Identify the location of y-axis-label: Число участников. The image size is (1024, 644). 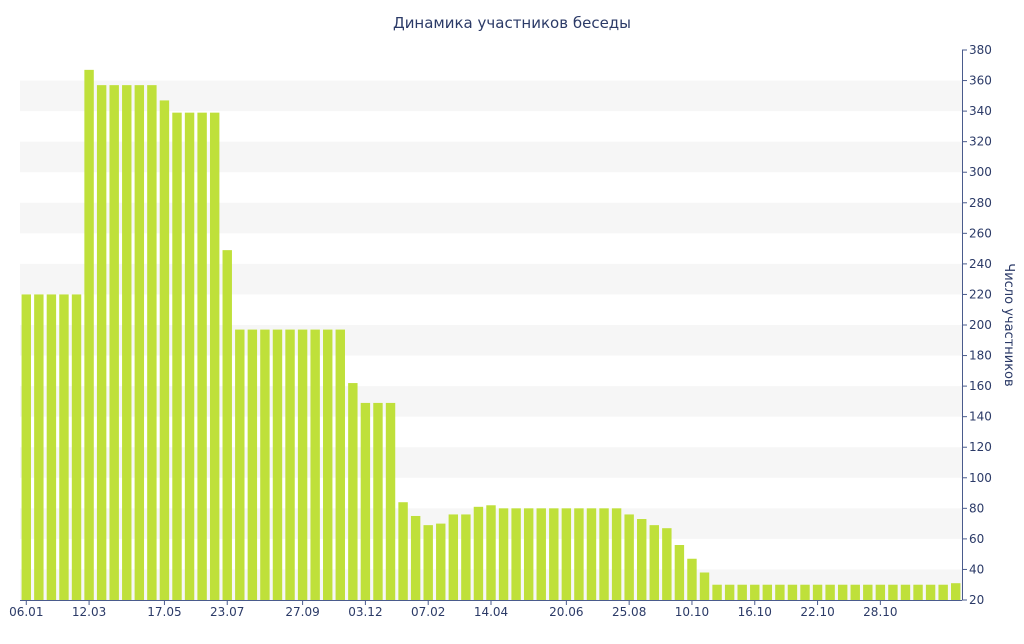
(1008, 324).